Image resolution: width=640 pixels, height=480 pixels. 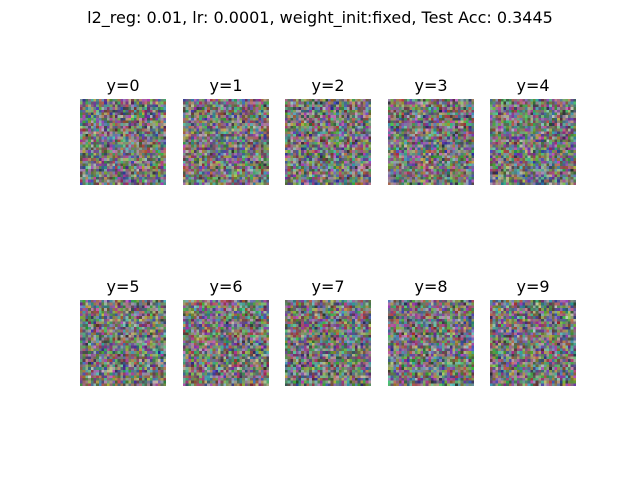 What do you see at coordinates (328, 286) in the screenshot?
I see `panel-label: y=7` at bounding box center [328, 286].